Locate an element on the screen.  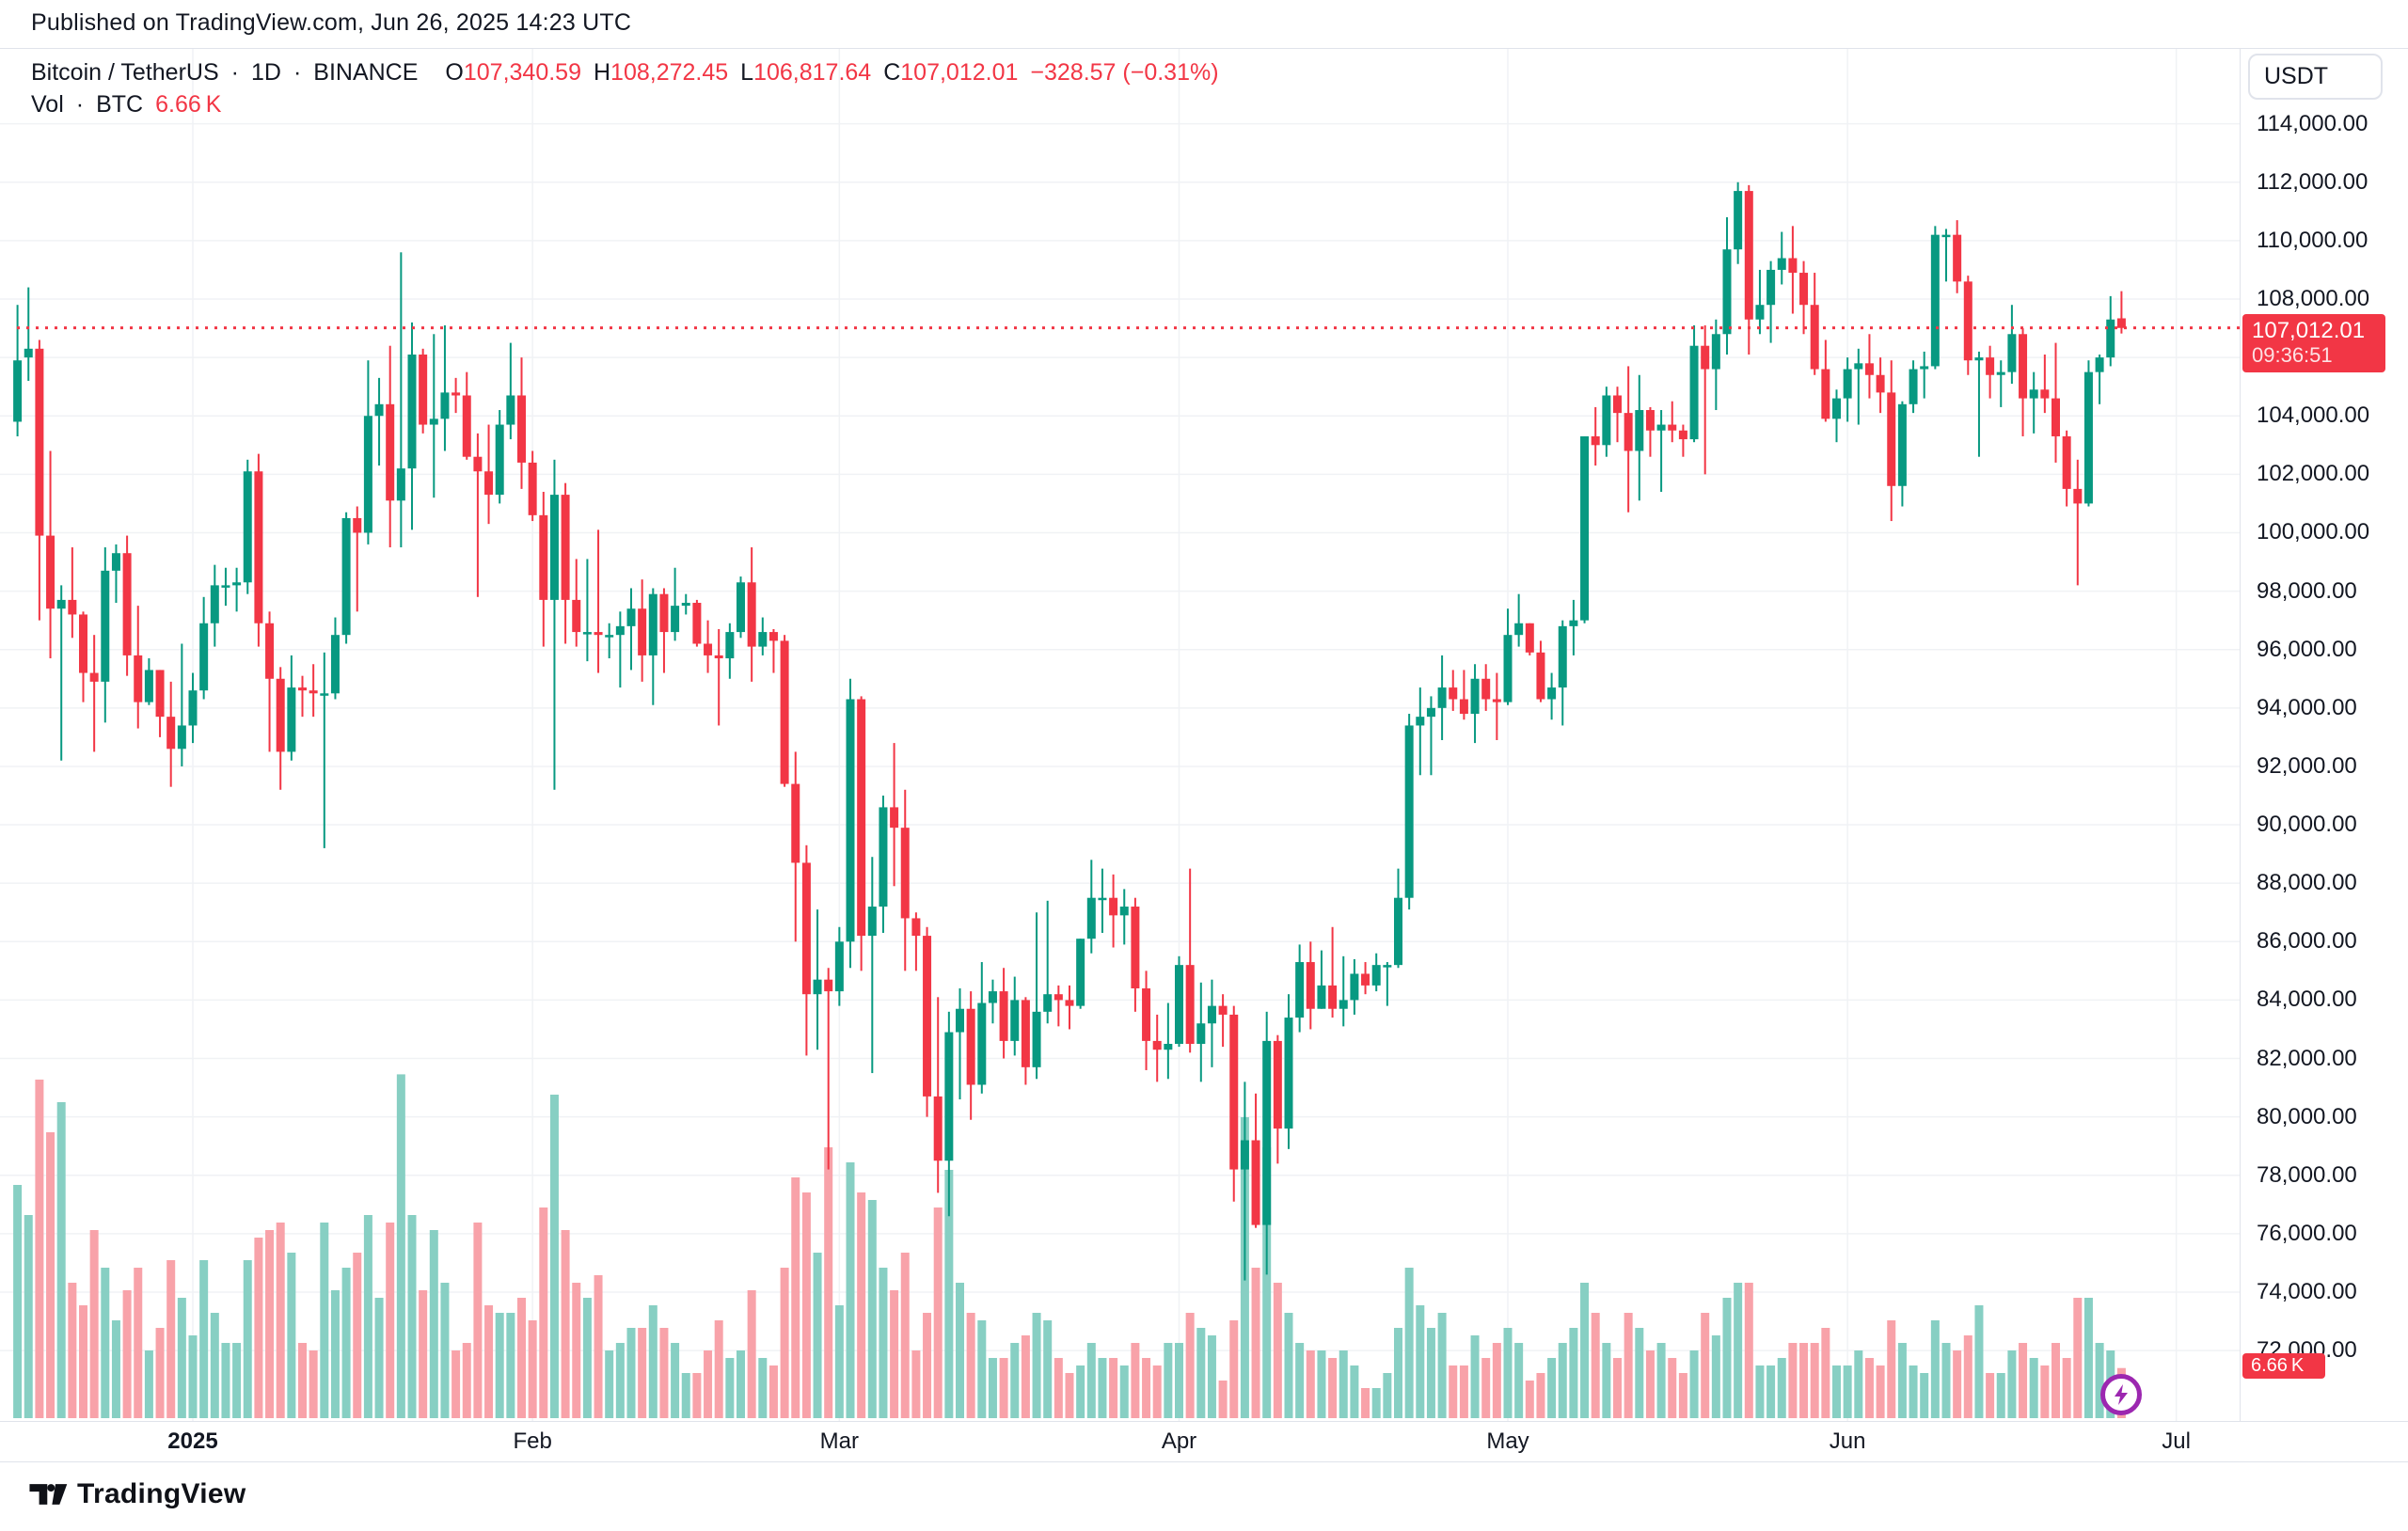
price-tick-label: 92,000.00 is located at coordinates (2307, 765).